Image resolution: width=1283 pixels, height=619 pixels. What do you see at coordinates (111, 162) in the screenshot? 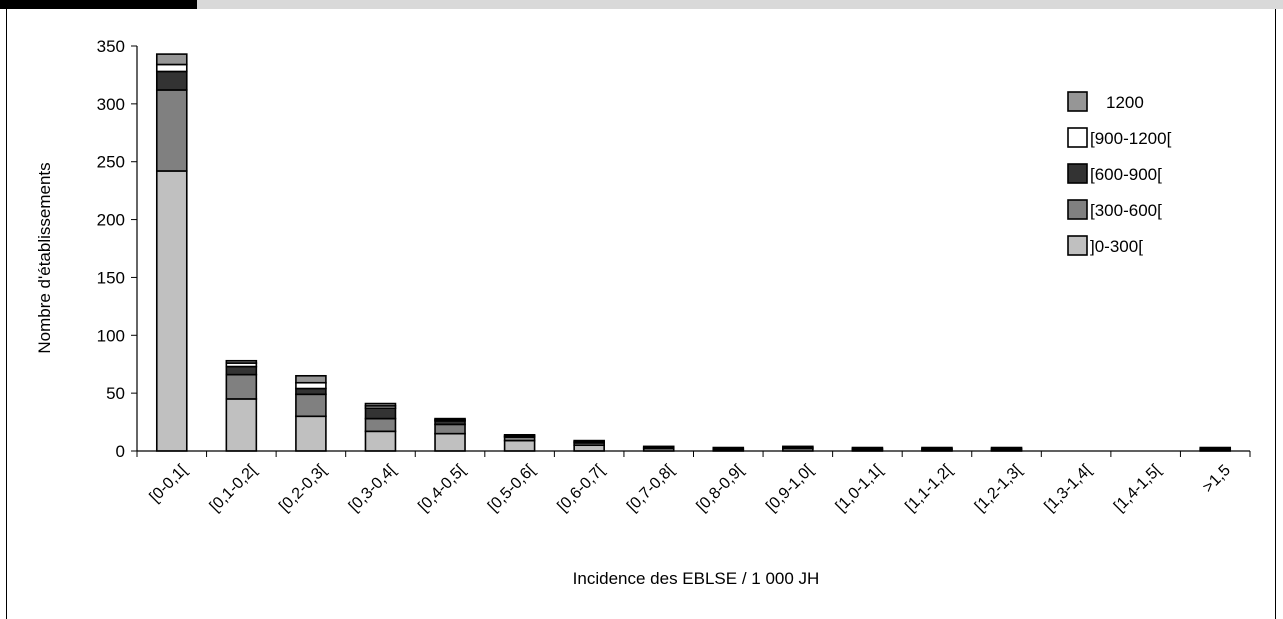
I see `y-tick-label: 250` at bounding box center [111, 162].